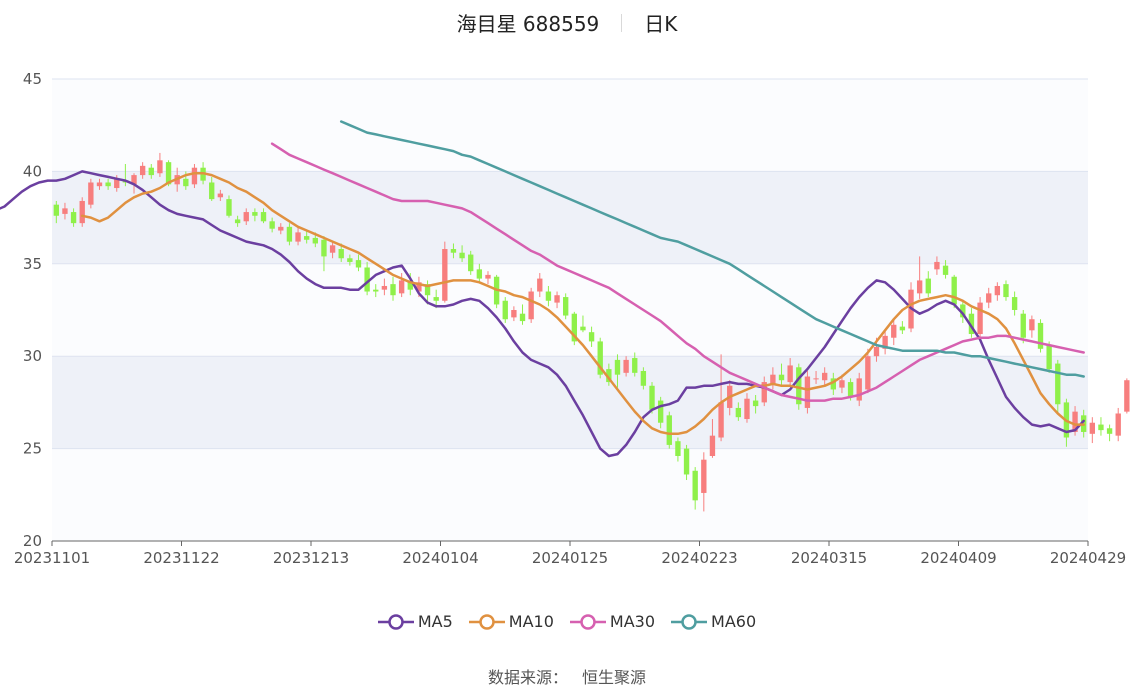 This screenshot has width=1134, height=689. Describe the element at coordinates (622, 22) in the screenshot. I see `title-divider` at that location.